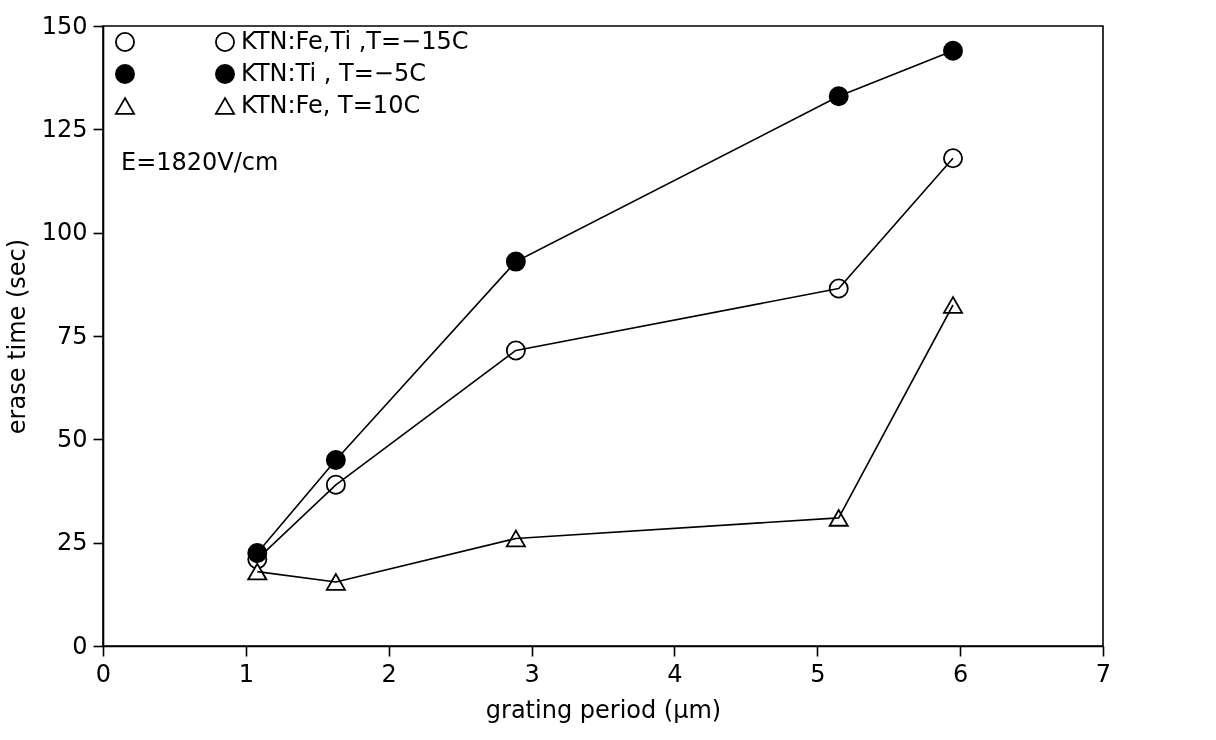 Image resolution: width=1216 pixels, height=740 pixels. Describe the element at coordinates (200, 162) in the screenshot. I see `annotation: E=1820V/cm` at that location.